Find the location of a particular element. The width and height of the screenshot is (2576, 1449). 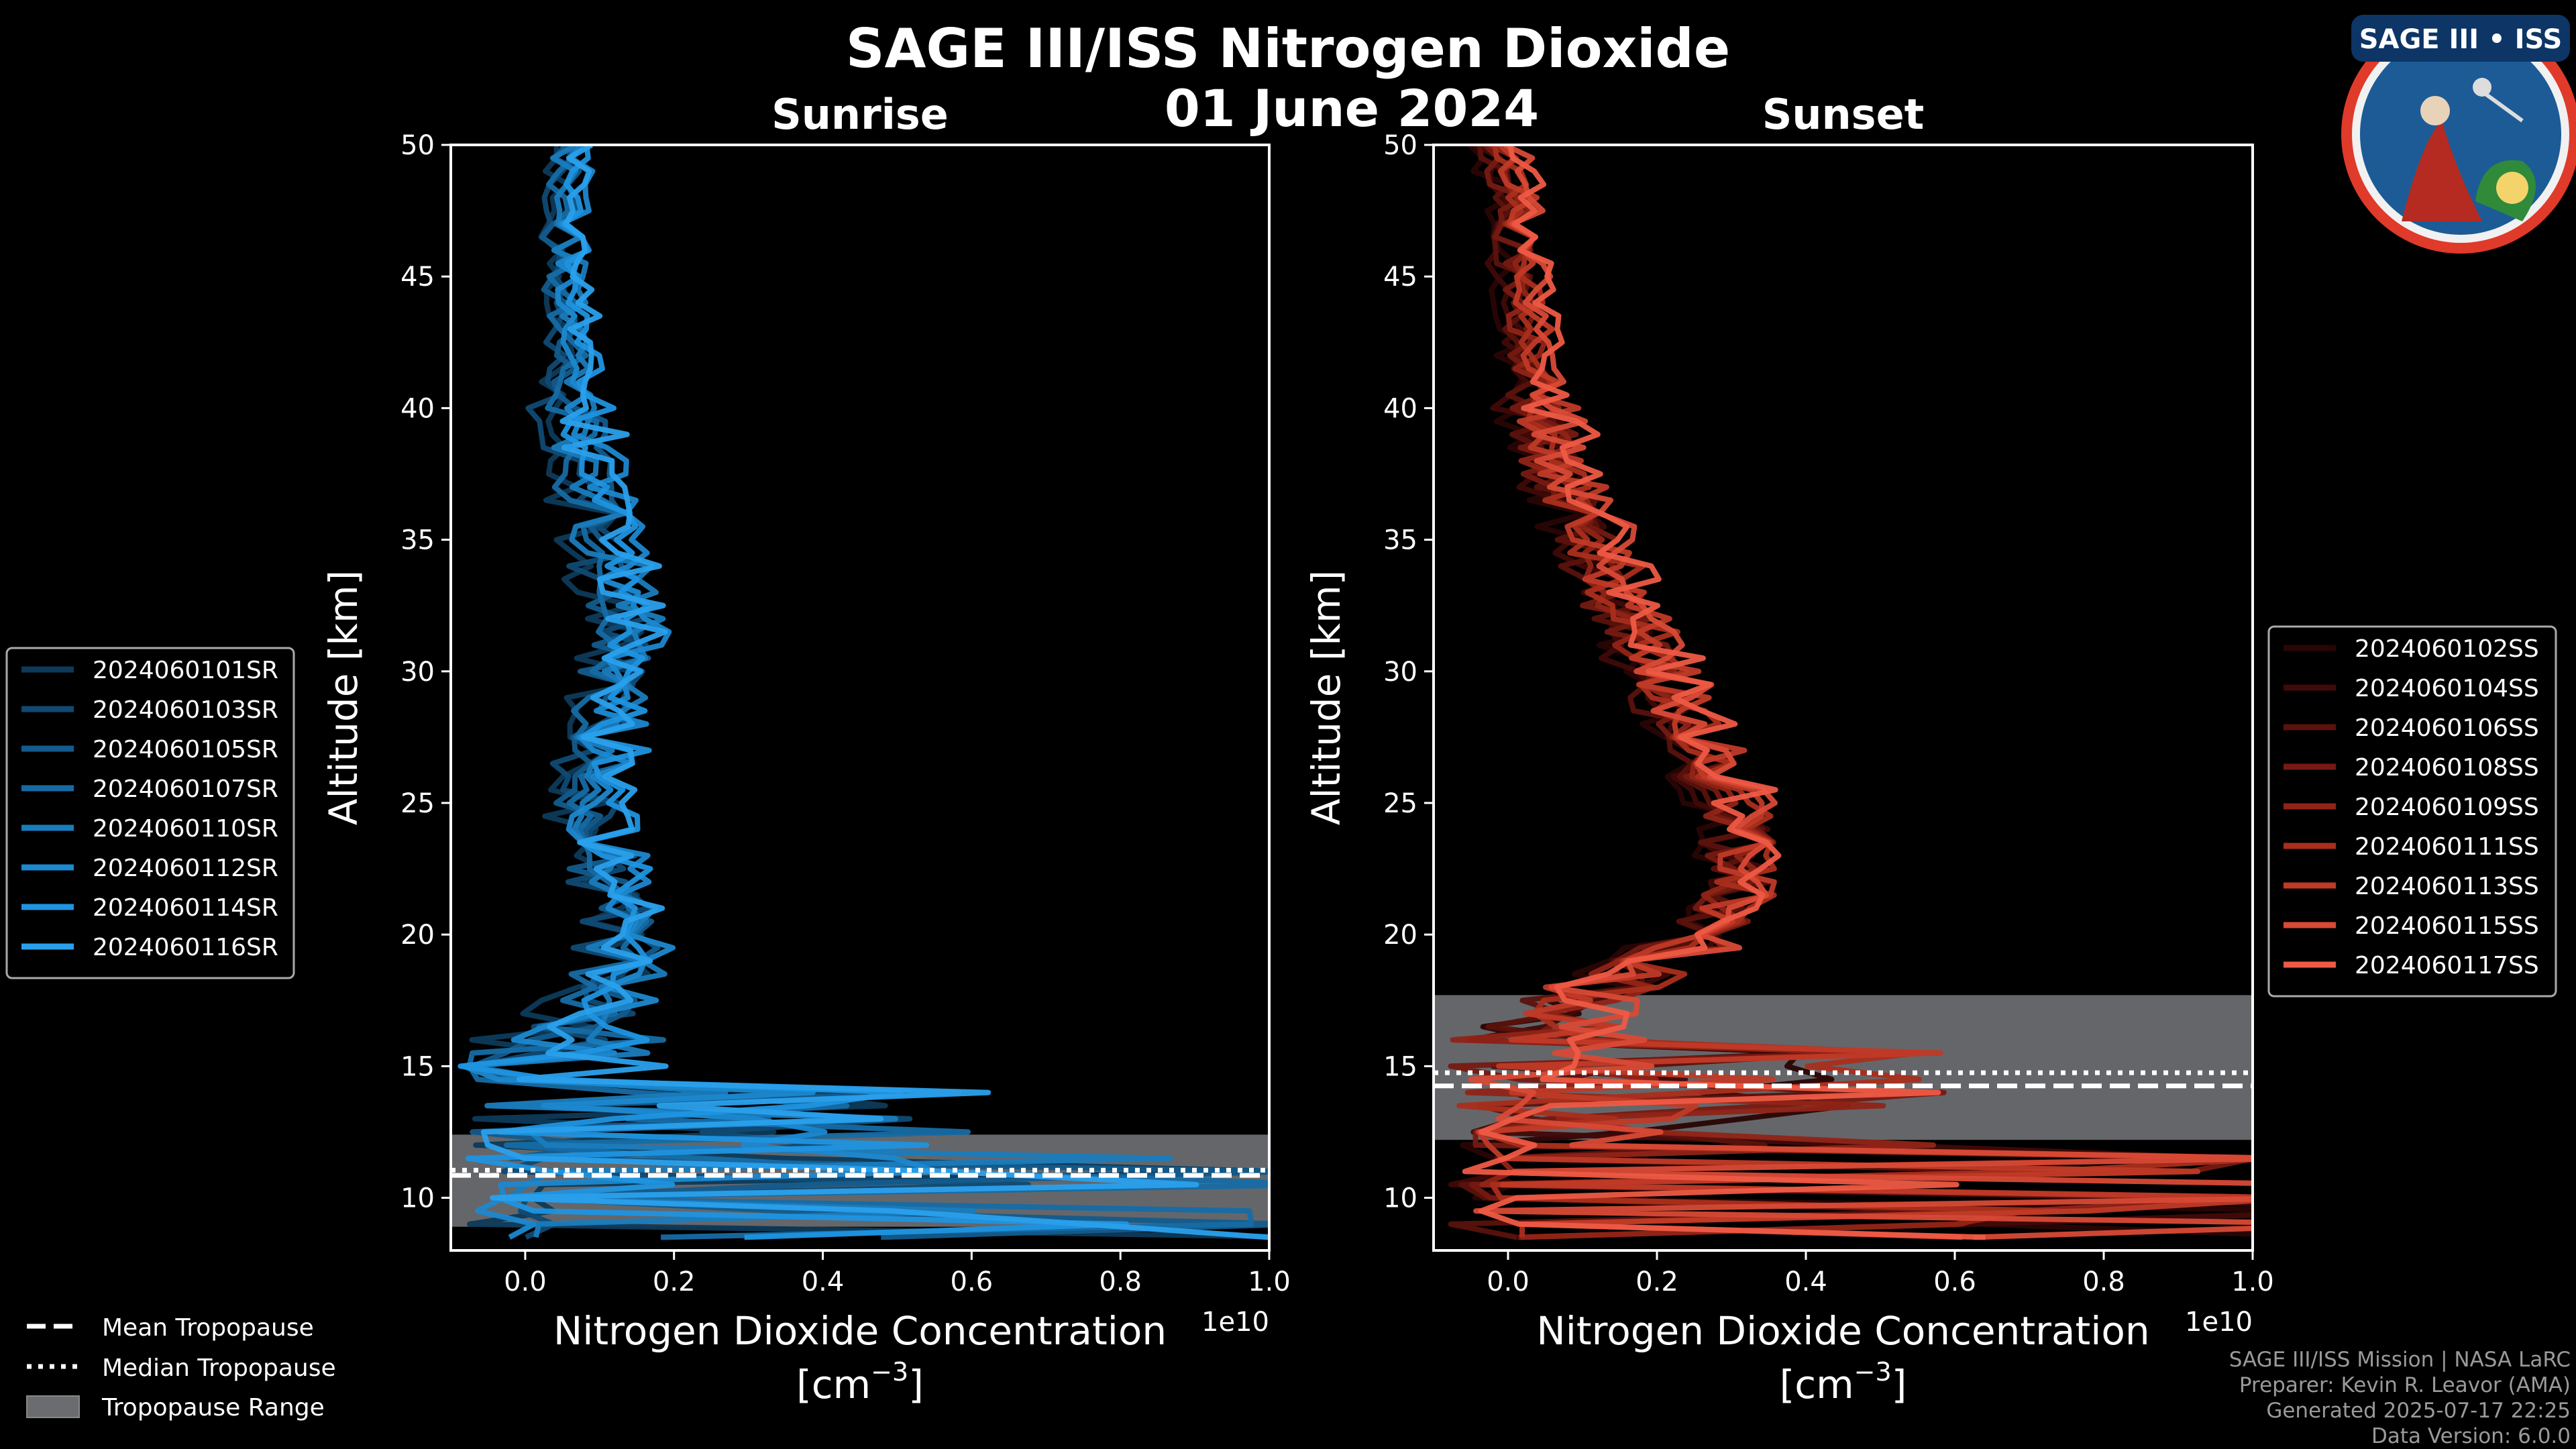

mean-tropopause-label: Mean Tropopause is located at coordinates (208, 1328).